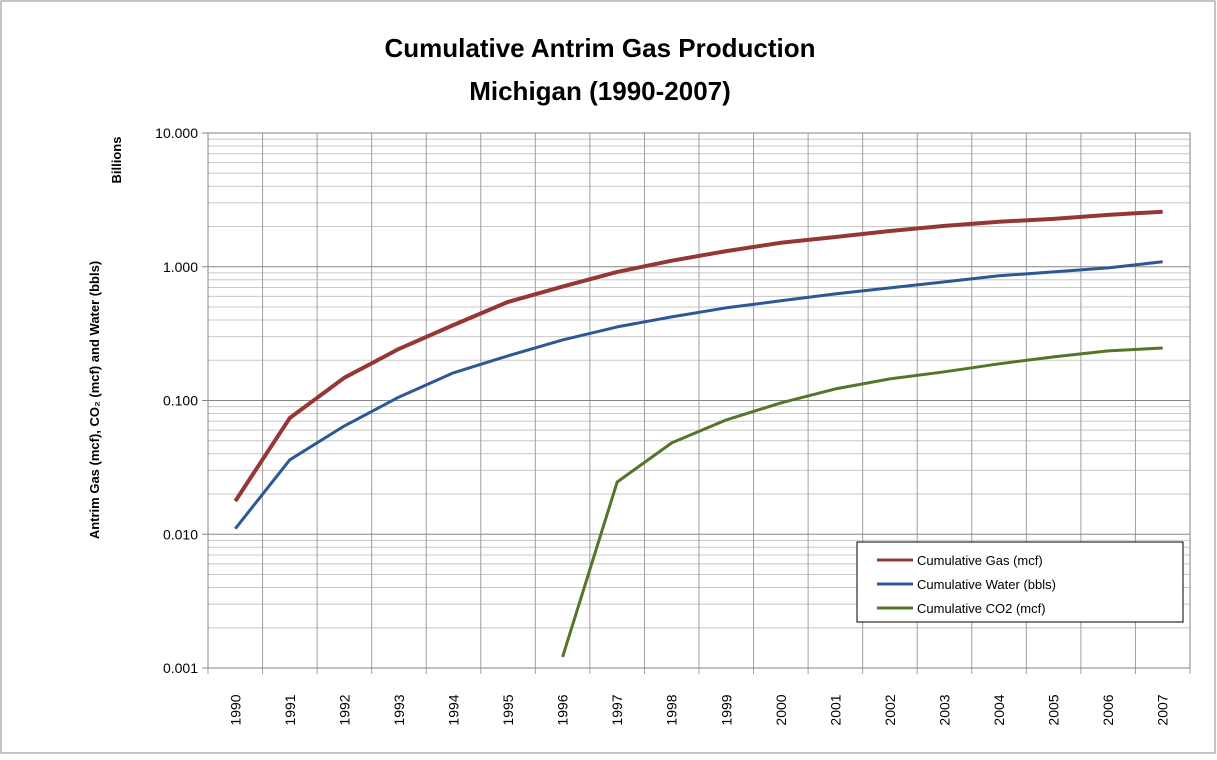 The width and height of the screenshot is (1217, 760). Describe the element at coordinates (454, 709) in the screenshot. I see `x-tick-label: 1994` at that location.